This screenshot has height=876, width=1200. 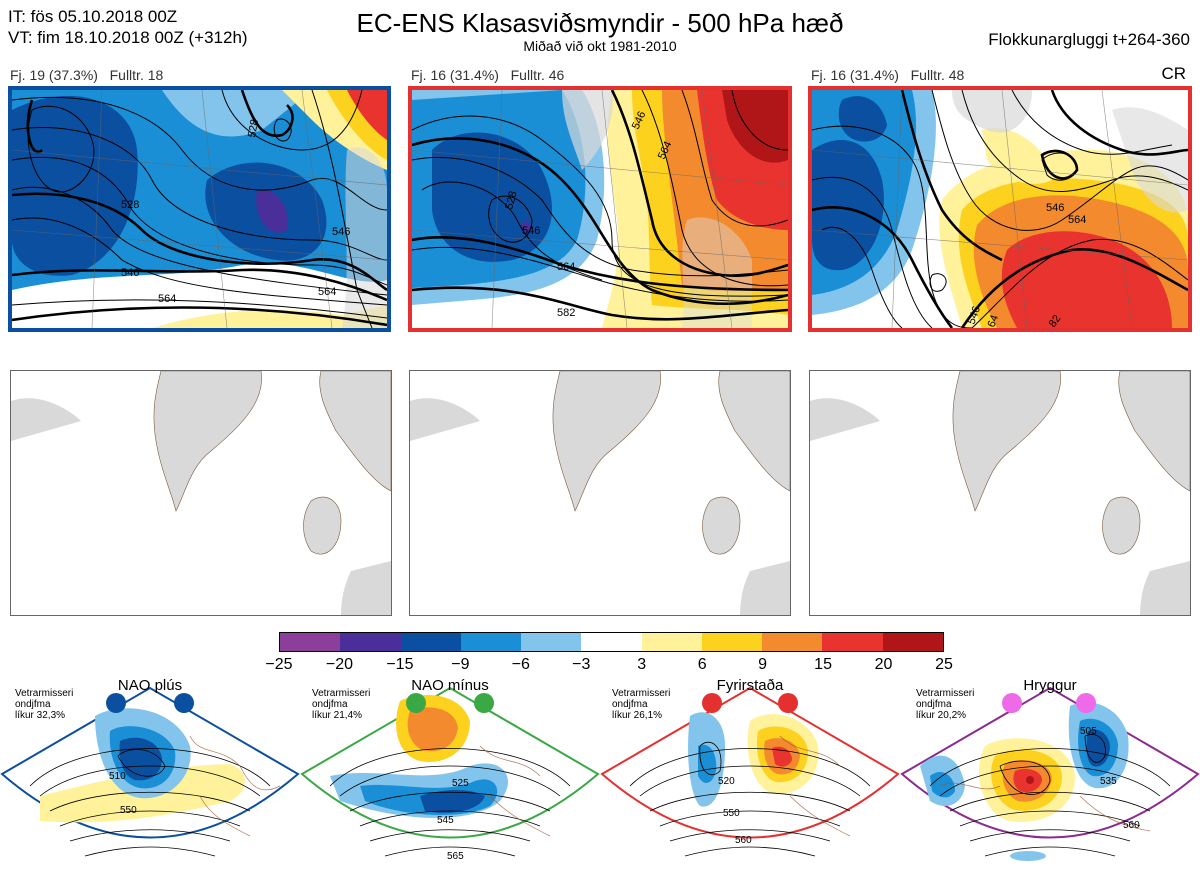 What do you see at coordinates (1108, 781) in the screenshot?
I see `regime-contour-label: 535` at bounding box center [1108, 781].